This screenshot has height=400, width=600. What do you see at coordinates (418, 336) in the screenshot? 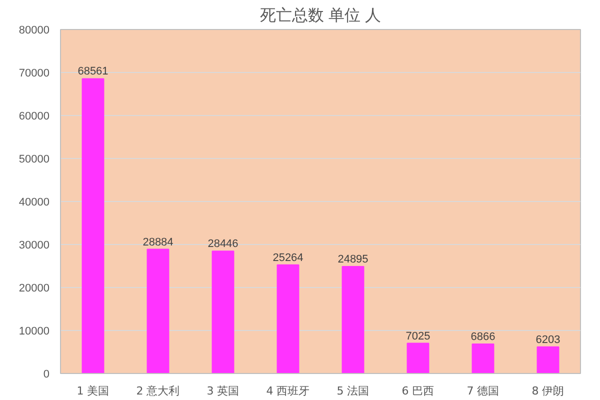
I see `data-label: 7025` at bounding box center [418, 336].